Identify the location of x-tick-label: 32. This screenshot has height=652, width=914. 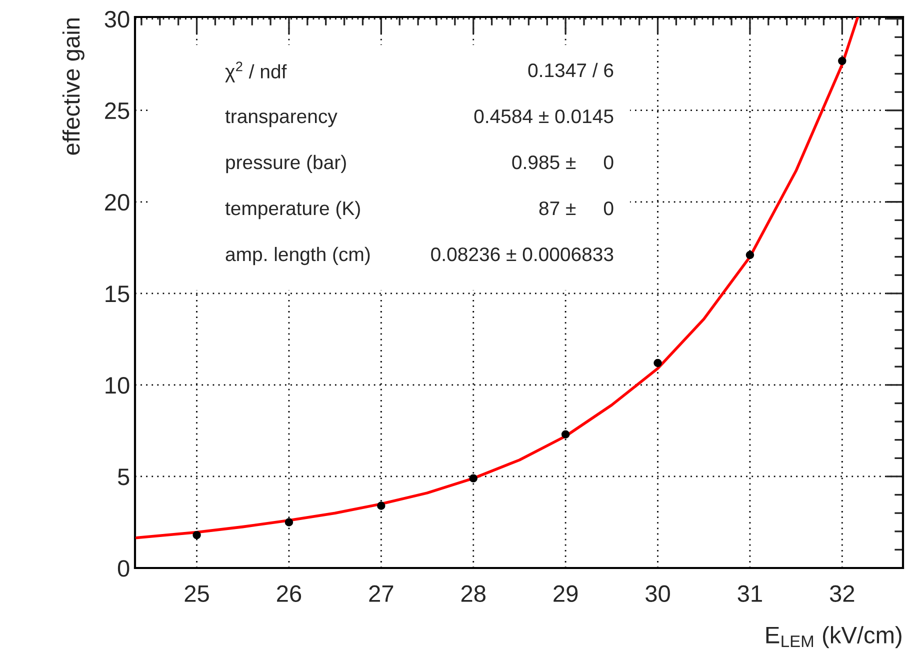
(842, 593).